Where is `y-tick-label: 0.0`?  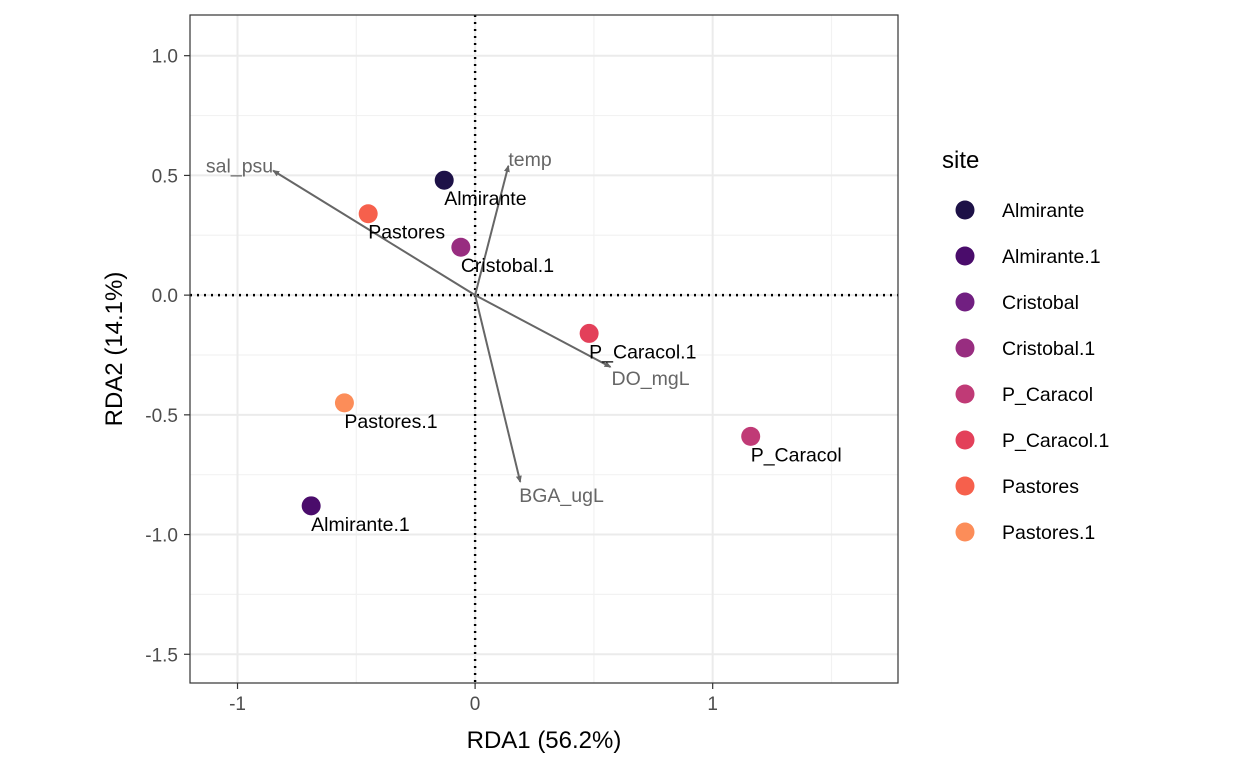
y-tick-label: 0.0 is located at coordinates (165, 296).